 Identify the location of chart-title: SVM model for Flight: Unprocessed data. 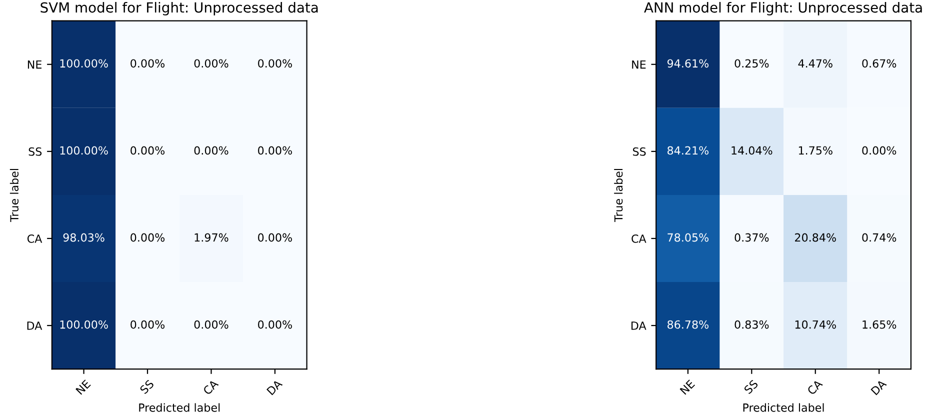
(179, 9).